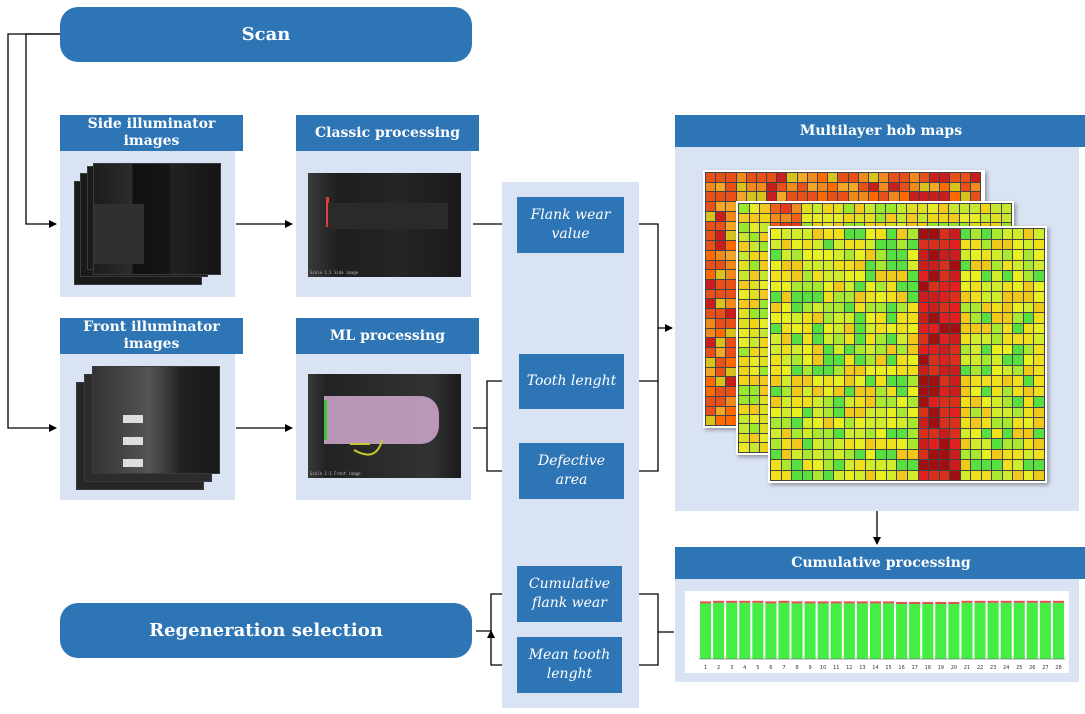 This screenshot has width=1085, height=714. I want to click on cumulative-tick-label: 7, so click(783, 668).